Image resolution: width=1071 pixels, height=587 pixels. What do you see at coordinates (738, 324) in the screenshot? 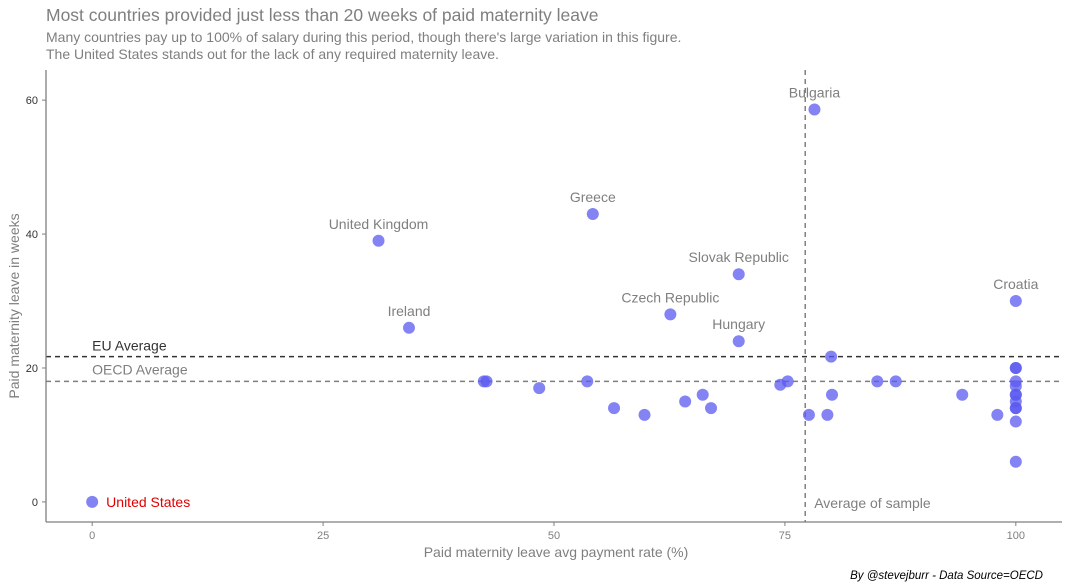
I see `point-label-hungary: Hungary` at bounding box center [738, 324].